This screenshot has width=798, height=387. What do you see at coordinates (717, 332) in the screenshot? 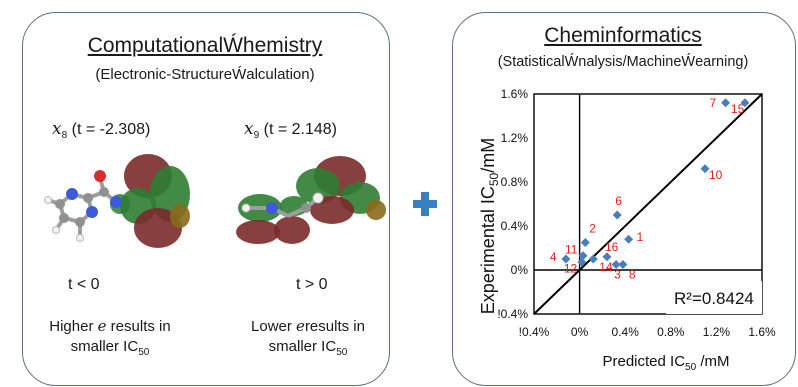
I see `x-tick-label: 1.2%` at bounding box center [717, 332].